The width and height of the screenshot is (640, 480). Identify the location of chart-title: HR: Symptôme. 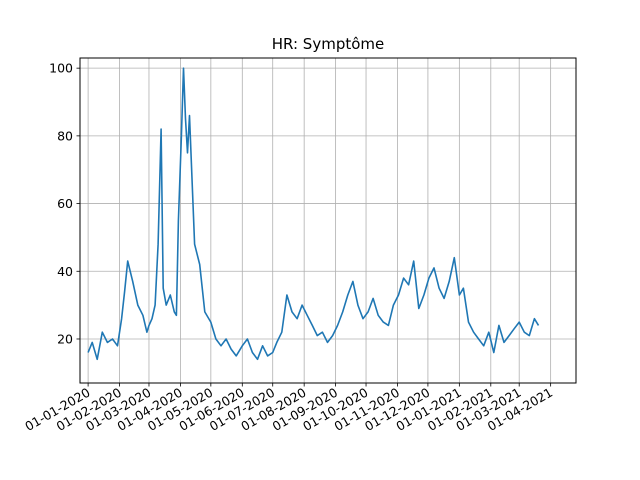
(328, 44).